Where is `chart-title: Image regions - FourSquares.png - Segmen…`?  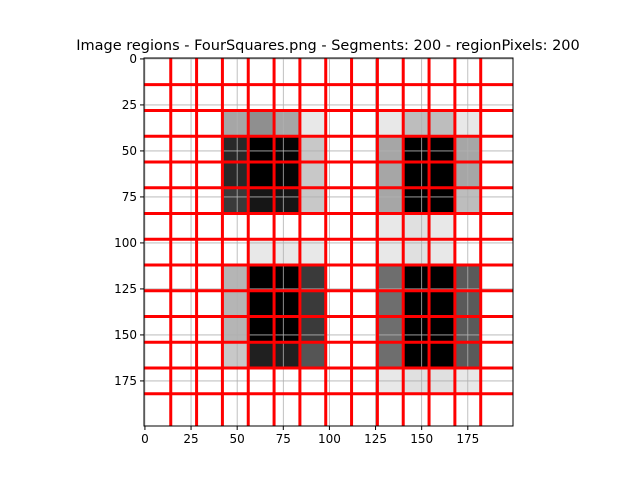 chart-title: Image regions - FourSquares.png - Segmen… is located at coordinates (328, 46).